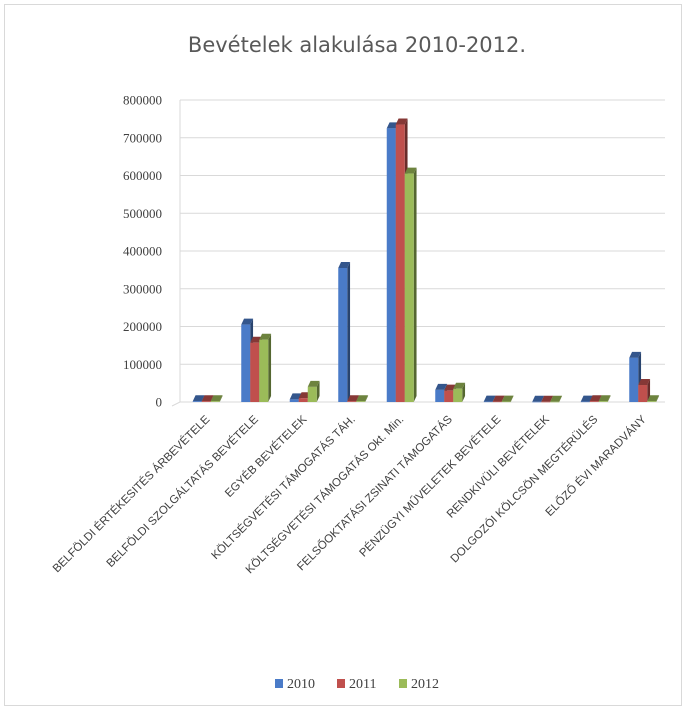 The width and height of the screenshot is (687, 711). Describe the element at coordinates (142, 100) in the screenshot. I see `y-tick-label: 800000` at that location.